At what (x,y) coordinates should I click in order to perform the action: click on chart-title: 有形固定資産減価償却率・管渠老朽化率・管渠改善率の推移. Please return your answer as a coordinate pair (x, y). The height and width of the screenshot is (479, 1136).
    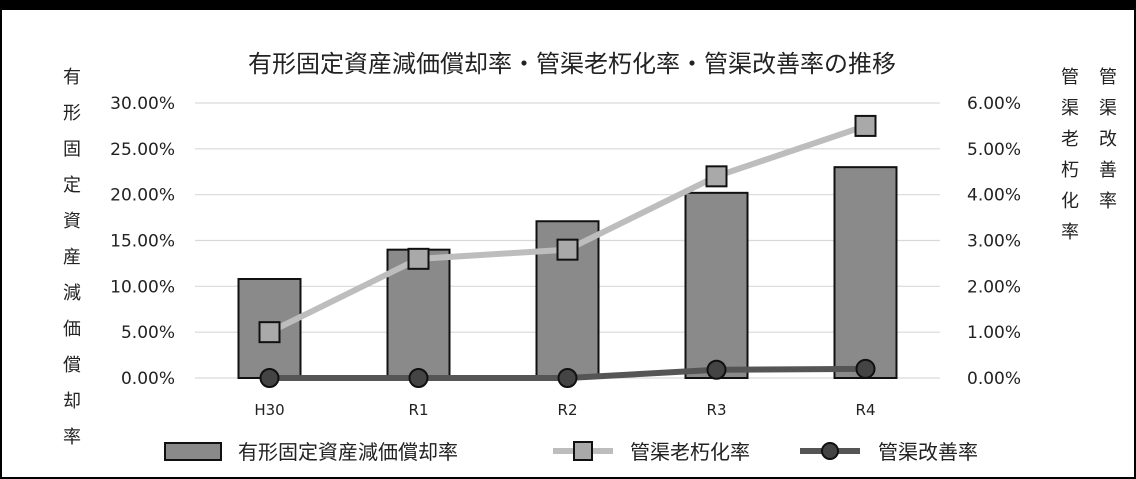
    Looking at the image, I should click on (572, 64).